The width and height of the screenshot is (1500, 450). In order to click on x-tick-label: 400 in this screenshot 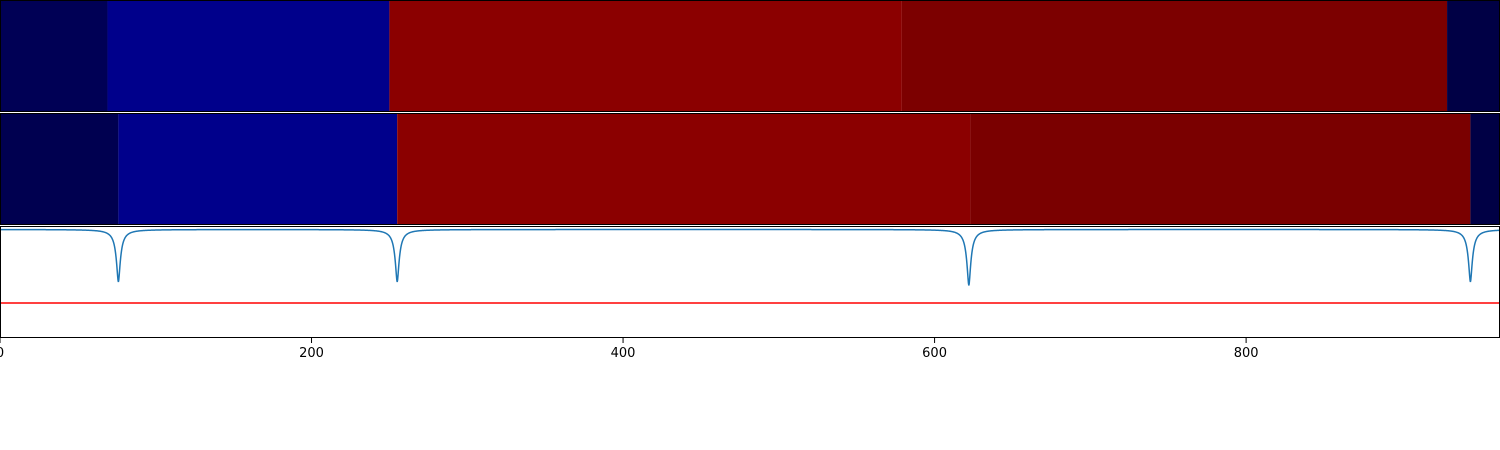, I will do `click(623, 353)`.